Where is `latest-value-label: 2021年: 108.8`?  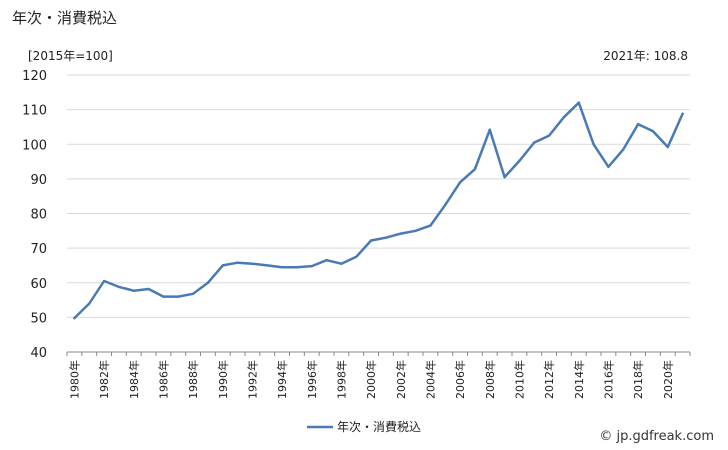
latest-value-label: 2021年: 108.8 is located at coordinates (645, 56).